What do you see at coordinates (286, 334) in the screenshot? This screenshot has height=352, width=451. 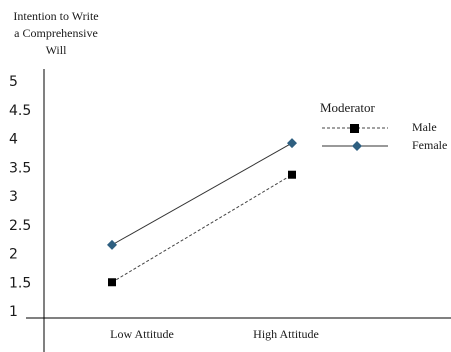 I see `x-tick-label: High Attitude` at bounding box center [286, 334].